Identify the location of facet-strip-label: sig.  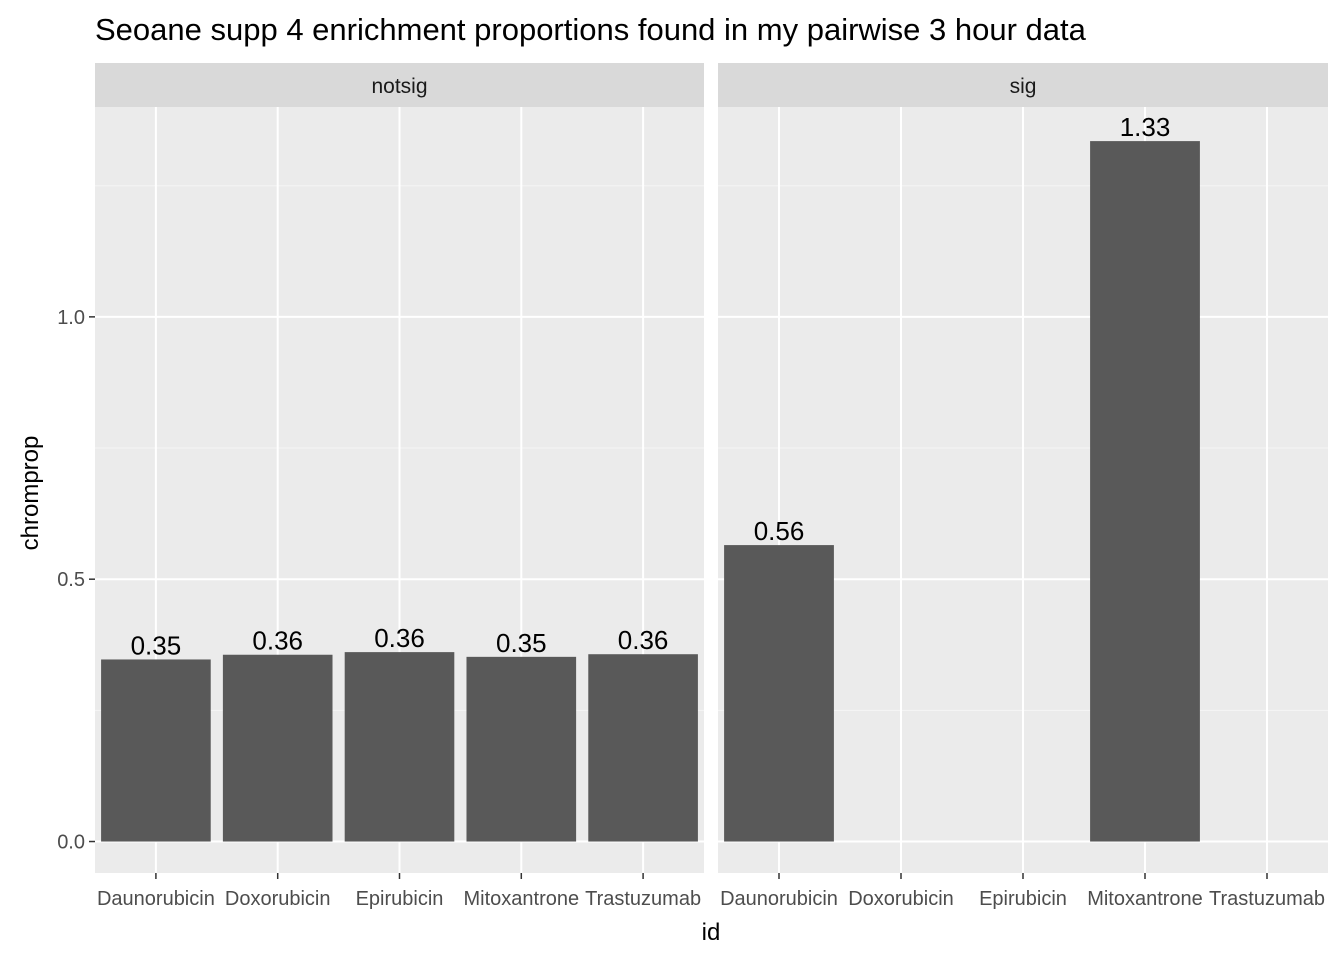
(1023, 86).